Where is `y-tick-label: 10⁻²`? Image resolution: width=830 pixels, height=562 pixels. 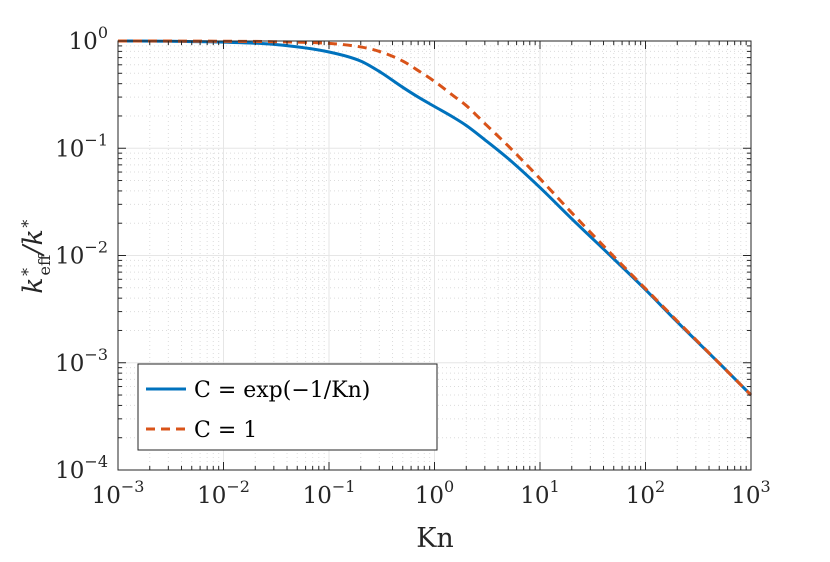
y-tick-label: 10⁻² is located at coordinates (81, 254).